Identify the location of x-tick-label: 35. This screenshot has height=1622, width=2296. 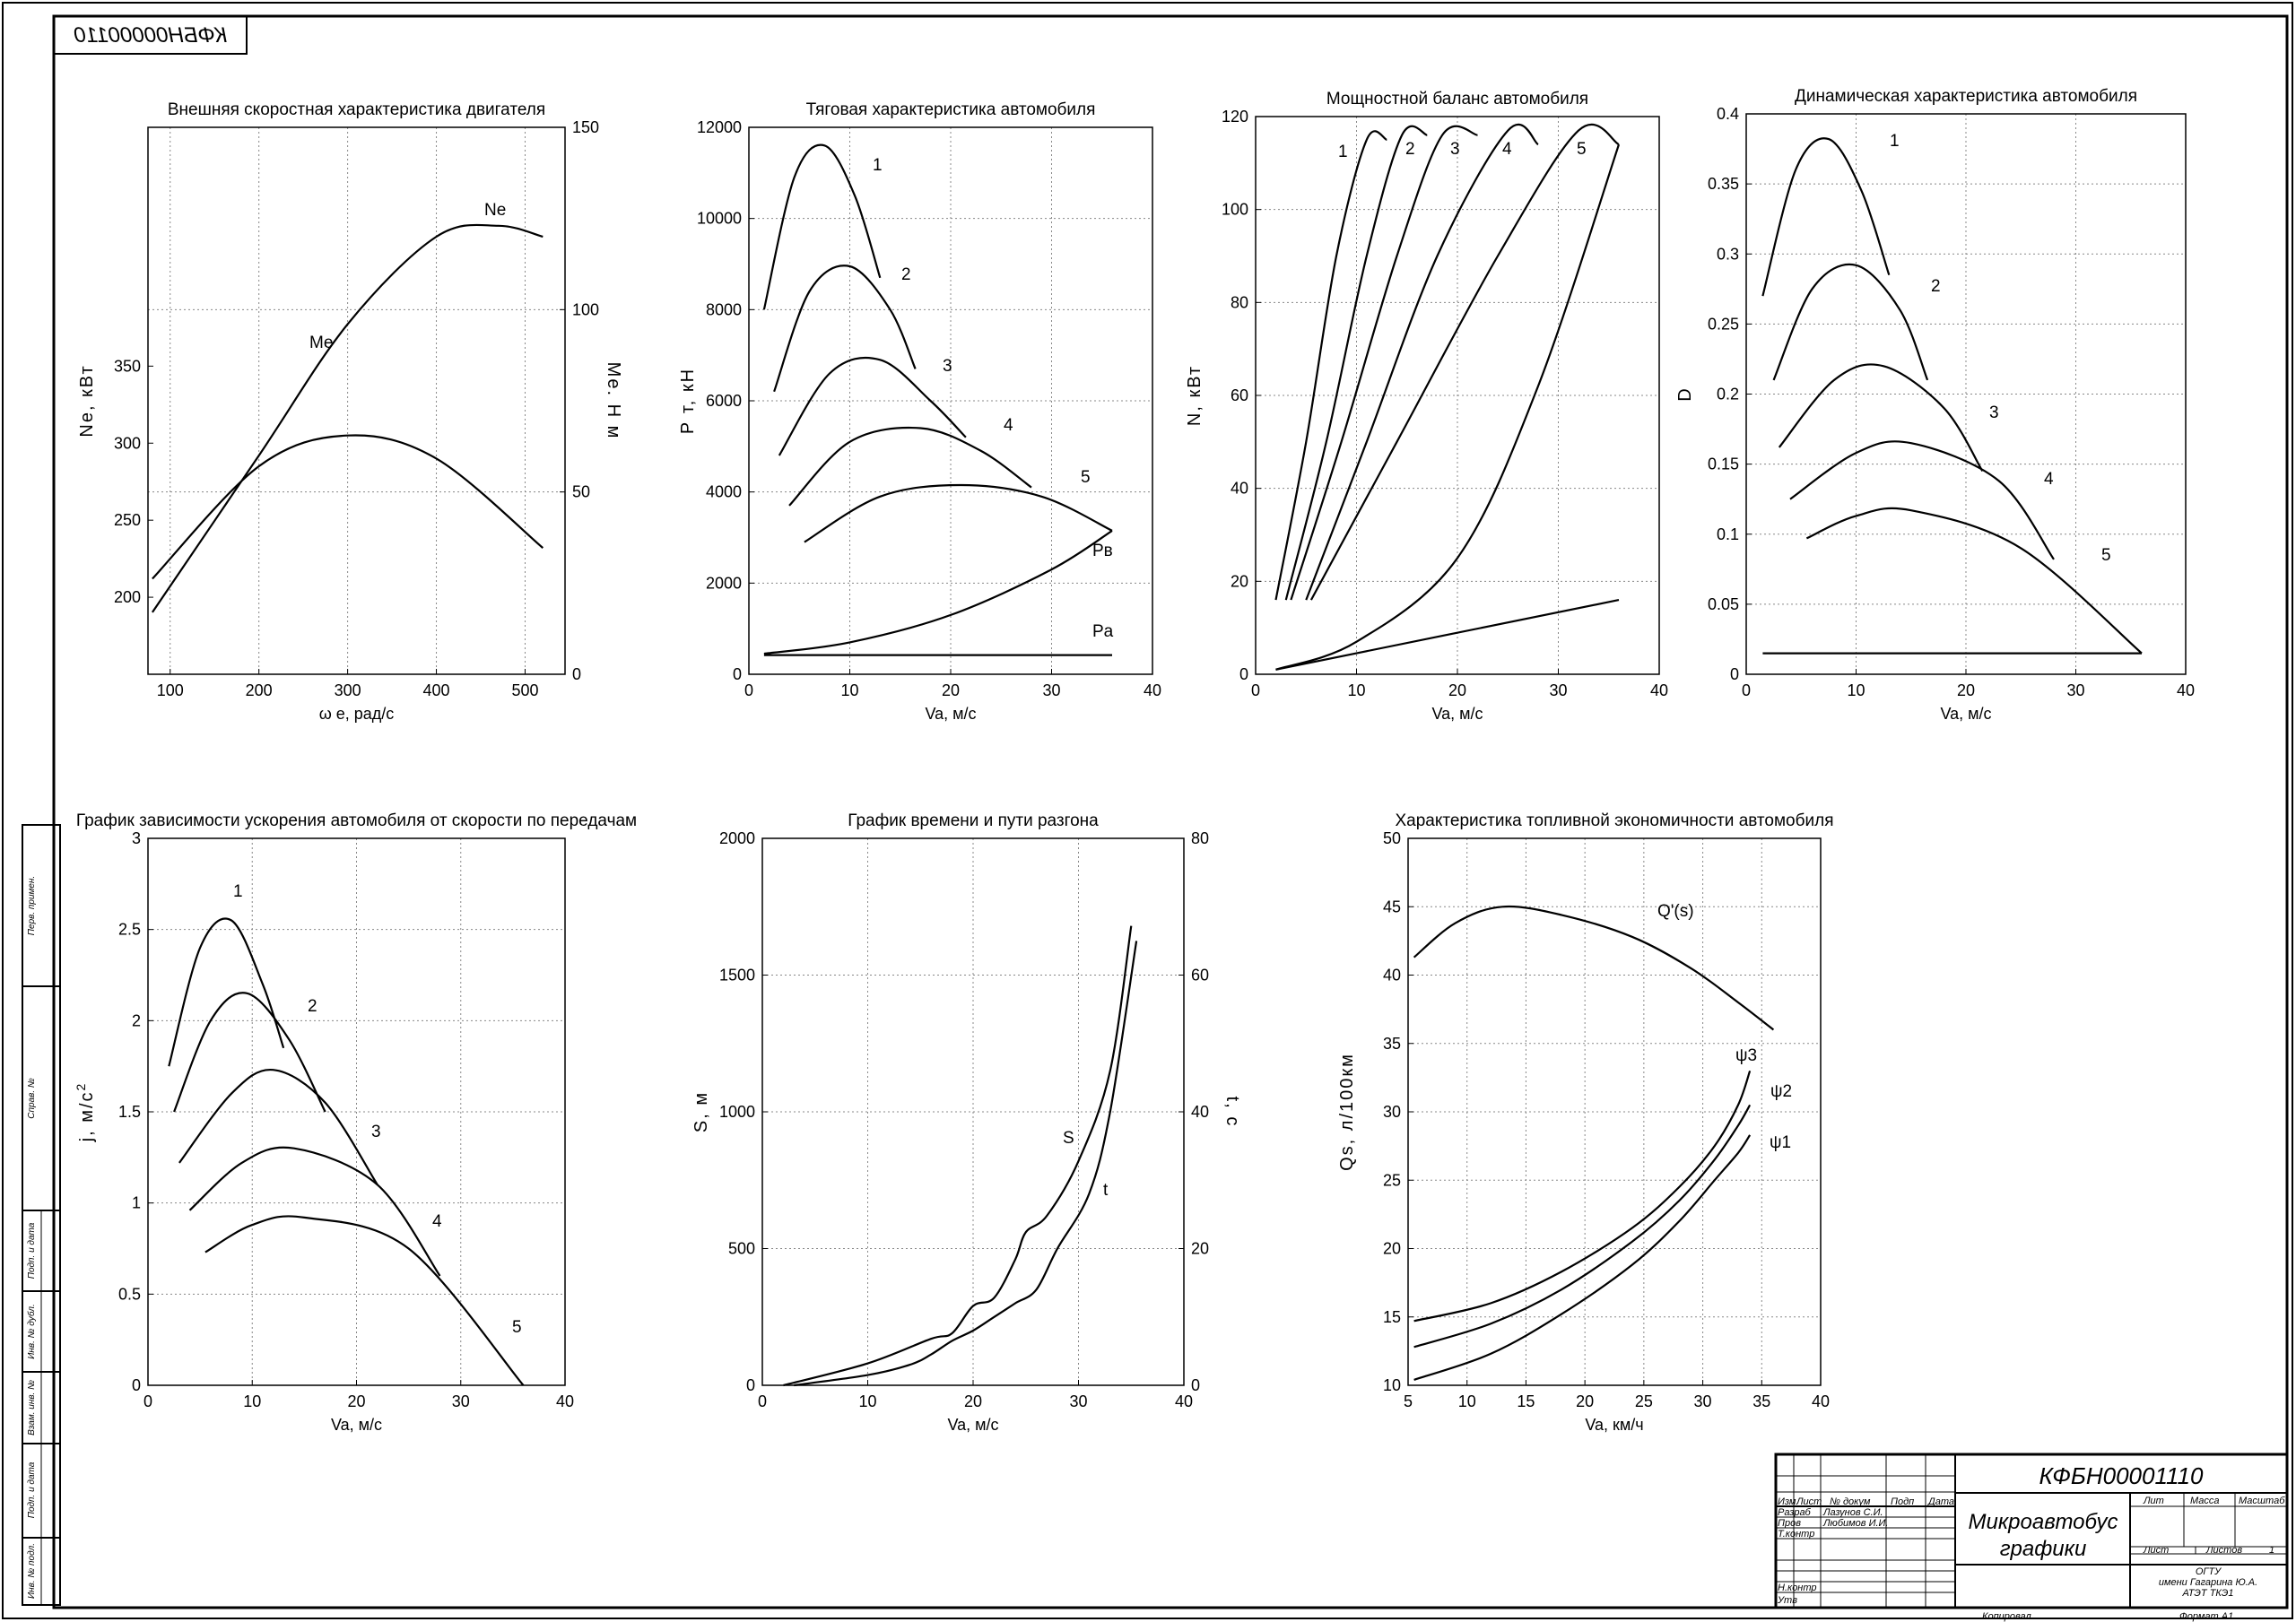
(1761, 1401).